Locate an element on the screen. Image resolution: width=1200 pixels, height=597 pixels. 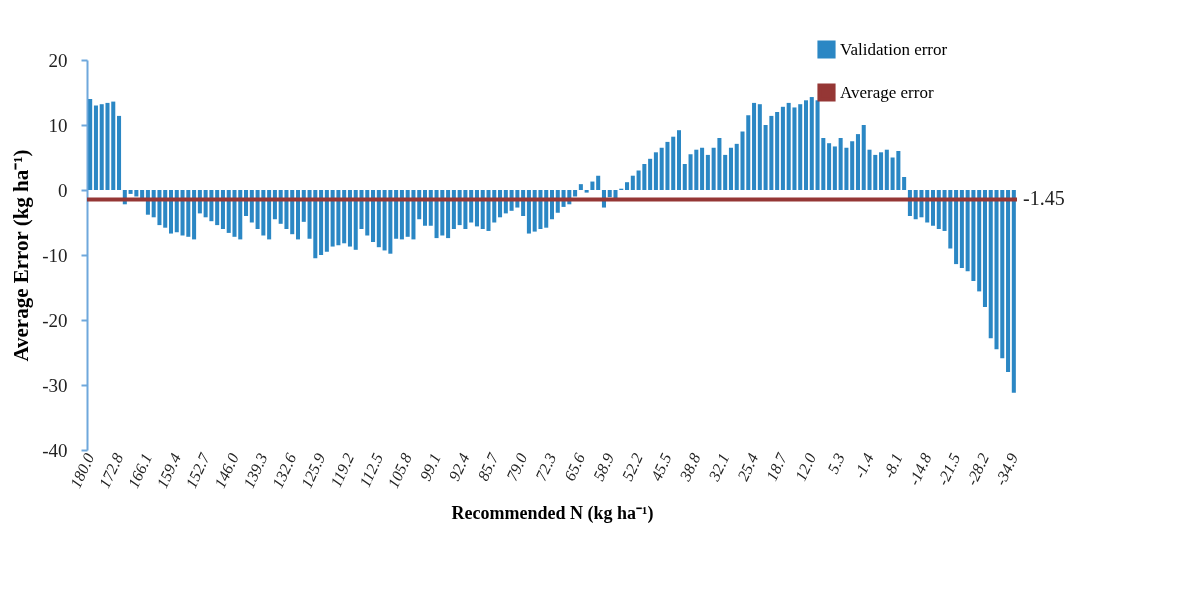
x-tick-label: 92.4 is located at coordinates (459, 467).